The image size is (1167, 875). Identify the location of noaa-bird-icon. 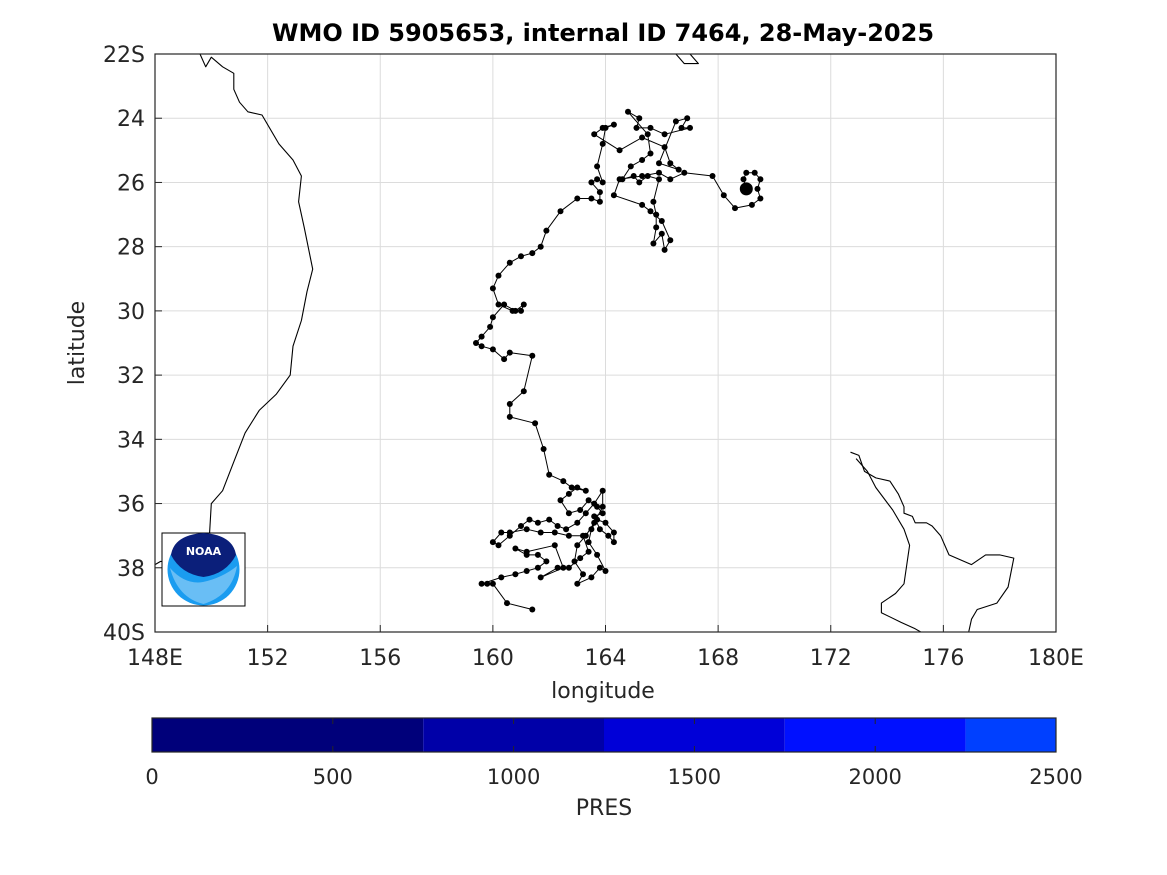
(203, 555).